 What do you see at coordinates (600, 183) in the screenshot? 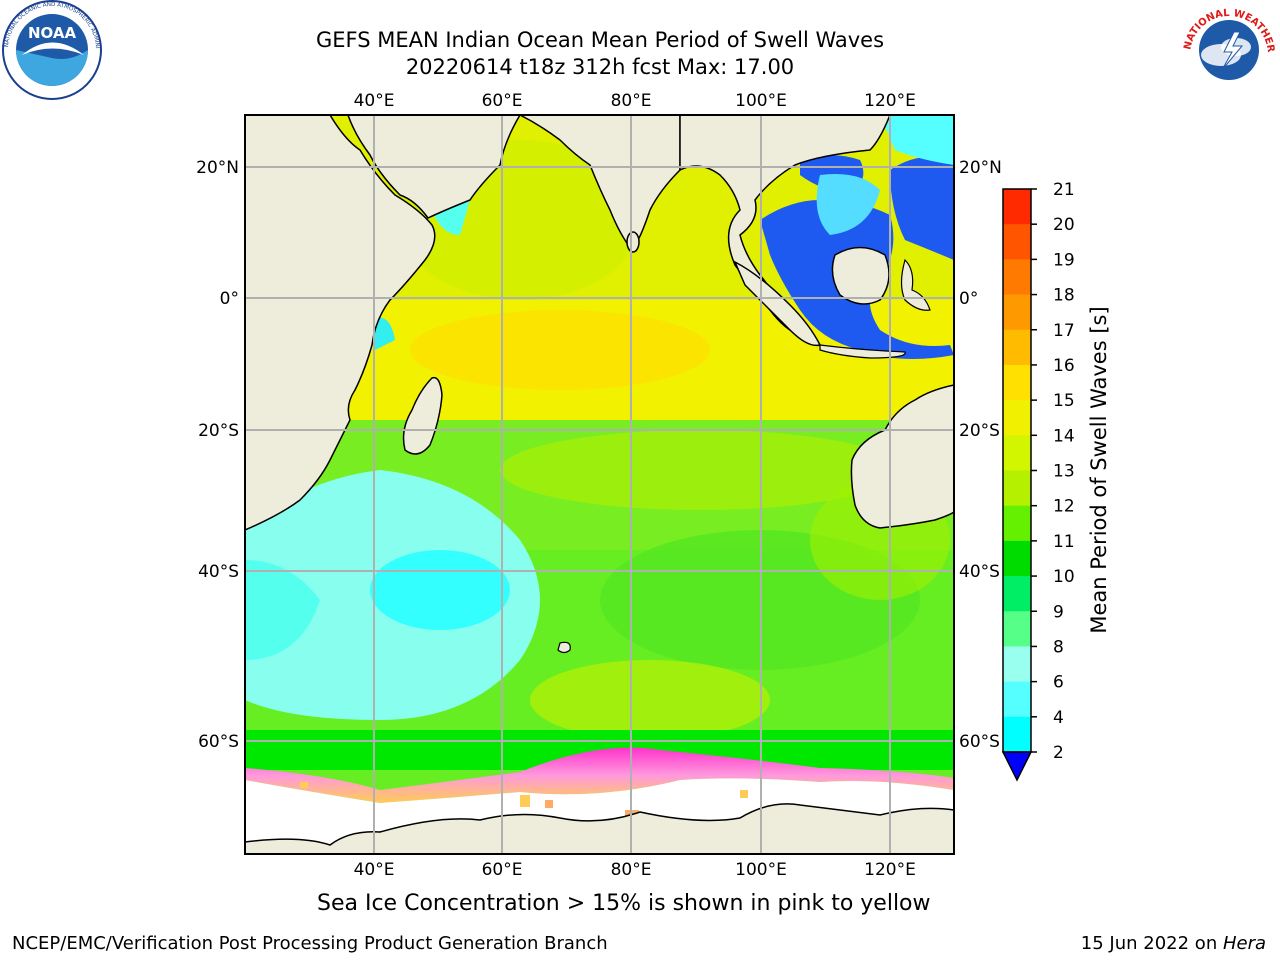
I see `india-land` at bounding box center [600, 183].